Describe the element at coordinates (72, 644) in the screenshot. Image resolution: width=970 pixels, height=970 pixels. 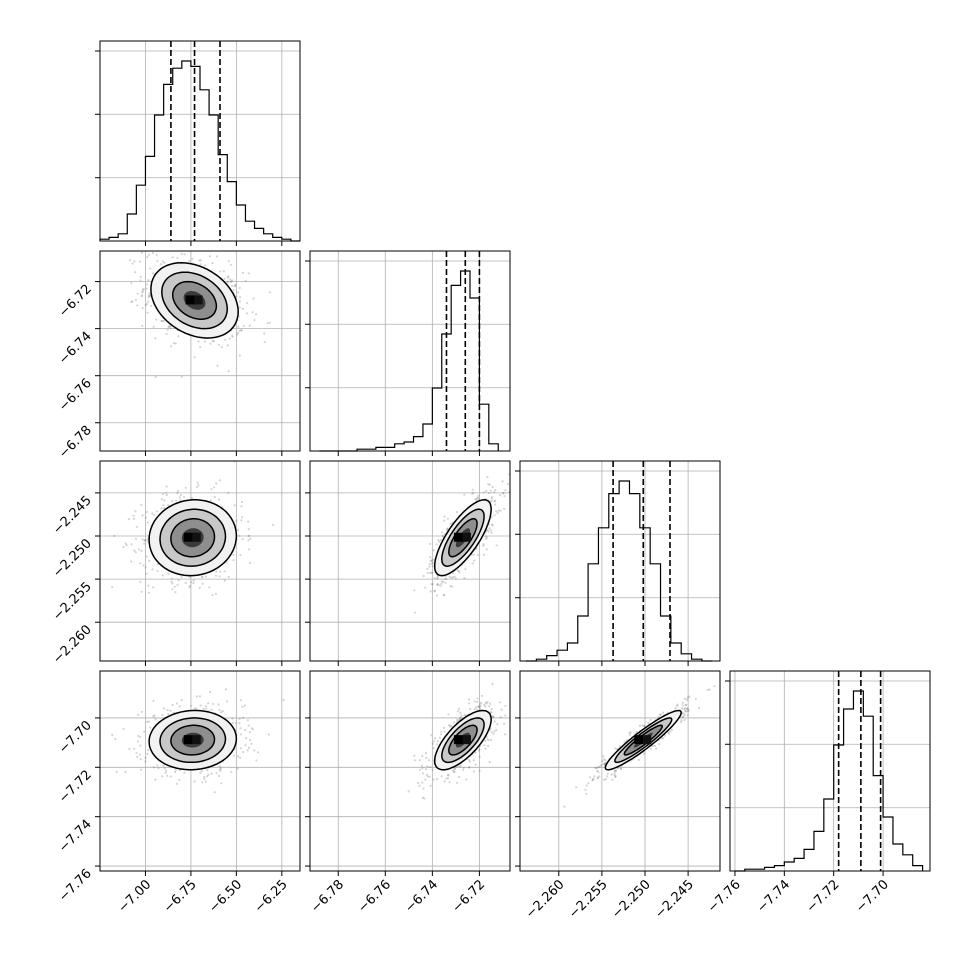
I see `y-tick-label: −2.260` at that location.